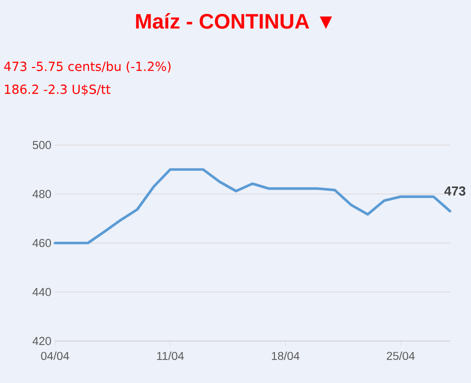  What do you see at coordinates (42, 243) in the screenshot?
I see `y-tick-label: 460` at bounding box center [42, 243].